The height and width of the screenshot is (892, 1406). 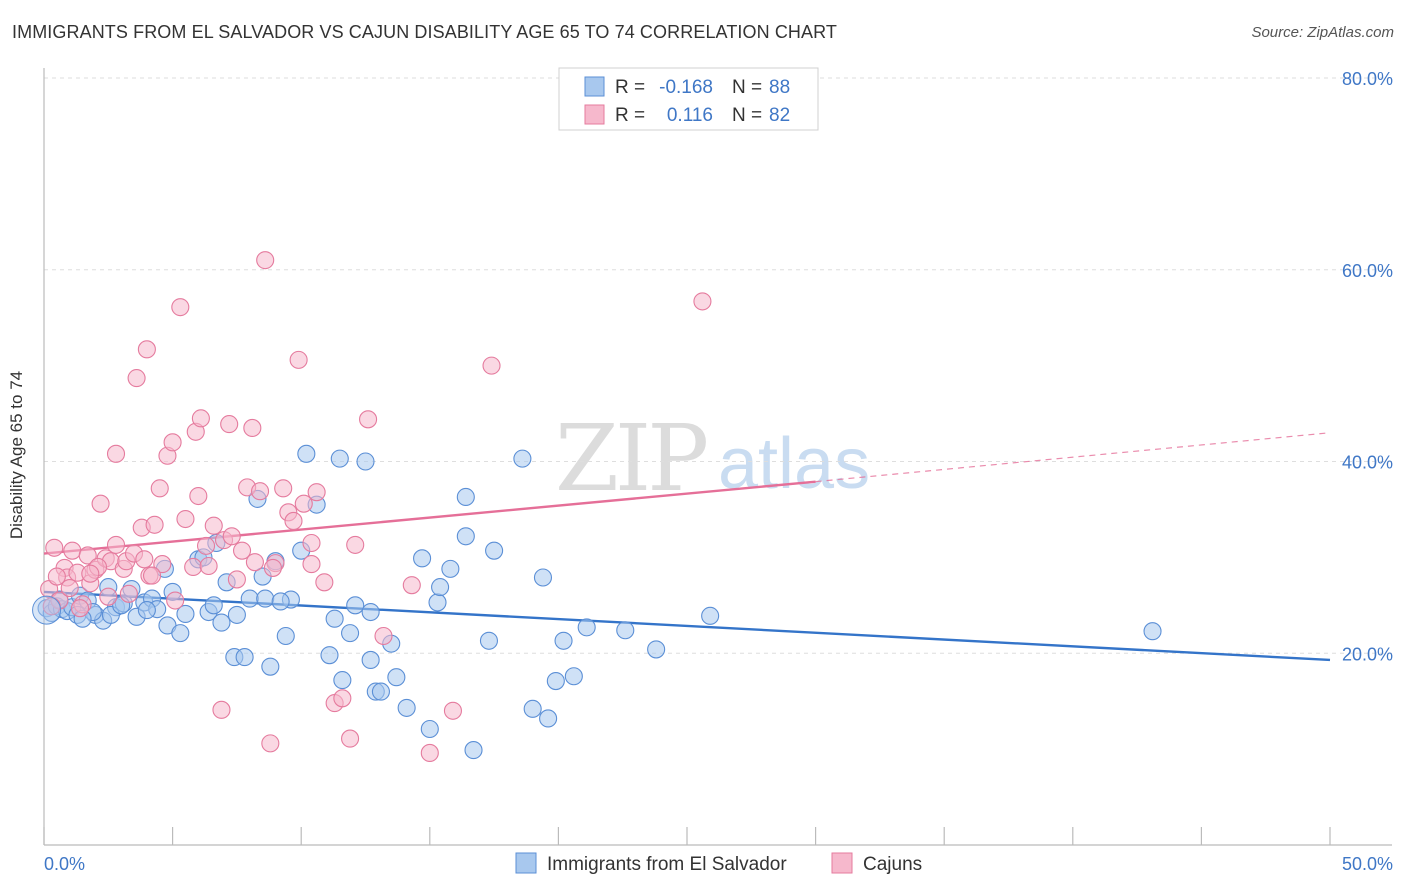 What do you see at coordinates (688, 99) in the screenshot?
I see `correlation-legend: R = -0.168 N = 88 R = 0.116 N = 82` at bounding box center [688, 99].